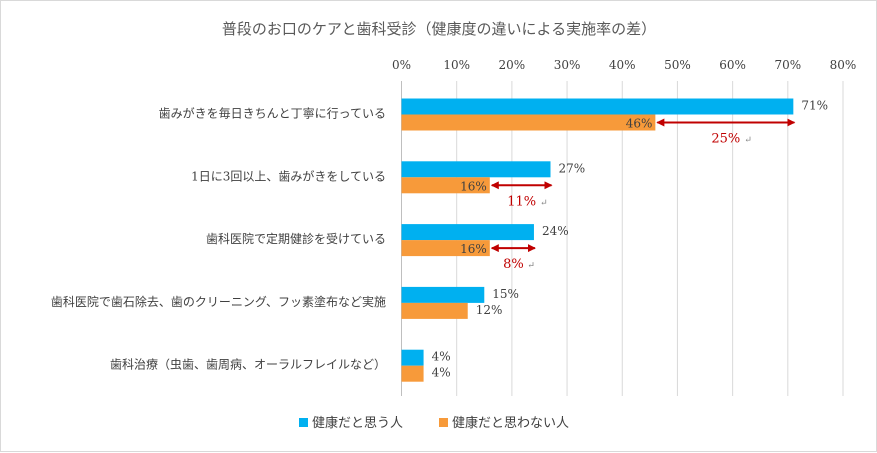 The width and height of the screenshot is (877, 453). I want to click on x-tick-label: 80%, so click(843, 65).